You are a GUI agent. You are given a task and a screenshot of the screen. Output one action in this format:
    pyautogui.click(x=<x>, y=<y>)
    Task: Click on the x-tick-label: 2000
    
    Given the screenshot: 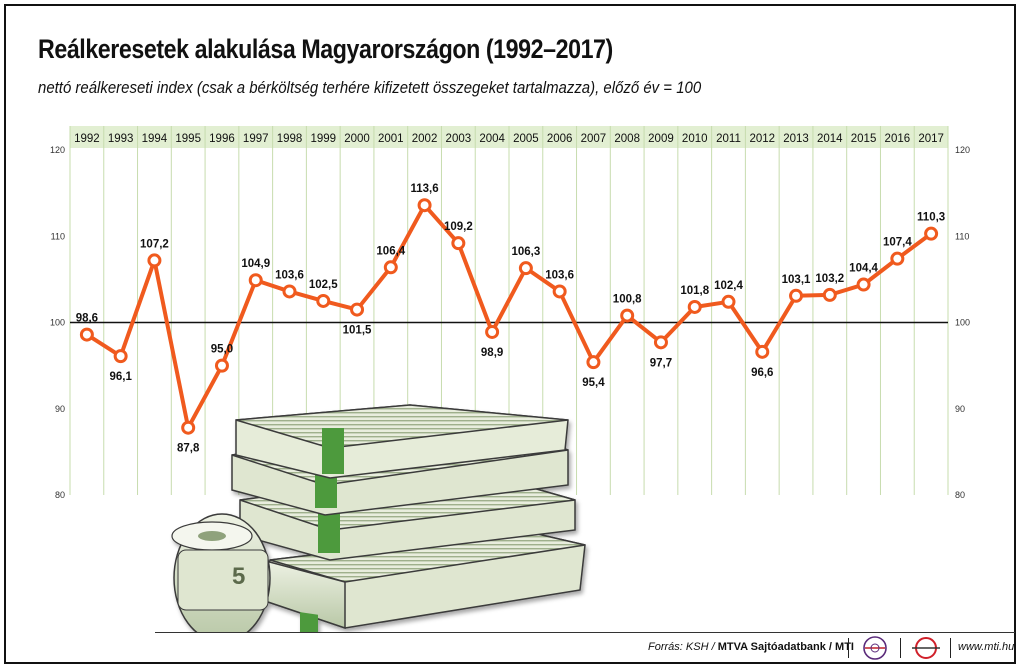 What is the action you would take?
    pyautogui.click(x=357, y=139)
    